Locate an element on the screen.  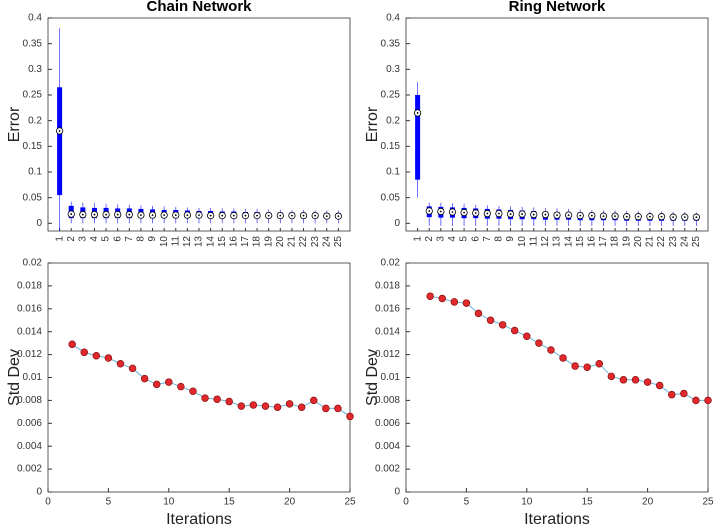
y-tick-label: 0.15 is located at coordinates (391, 146).